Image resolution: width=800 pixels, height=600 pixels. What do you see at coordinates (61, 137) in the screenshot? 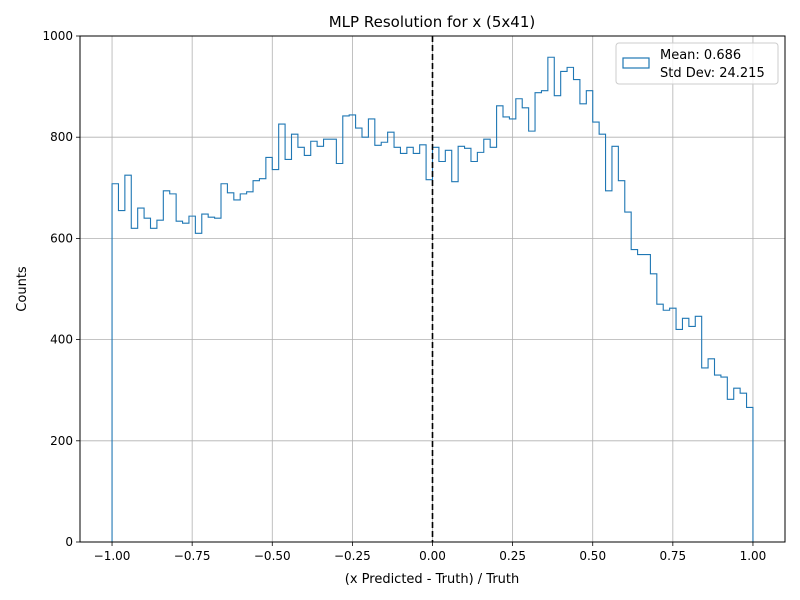
I see `y-tick-label: 800` at bounding box center [61, 137].